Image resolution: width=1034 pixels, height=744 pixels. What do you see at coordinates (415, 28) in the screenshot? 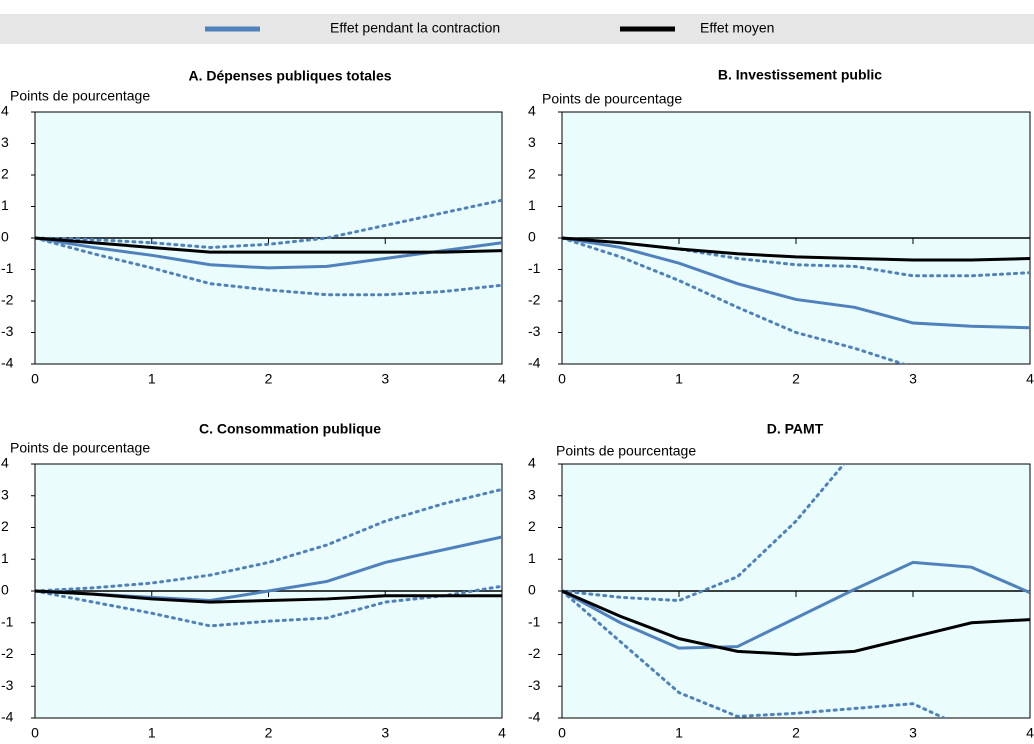
I see `legend-label: Effet pendant la contraction` at bounding box center [415, 28].